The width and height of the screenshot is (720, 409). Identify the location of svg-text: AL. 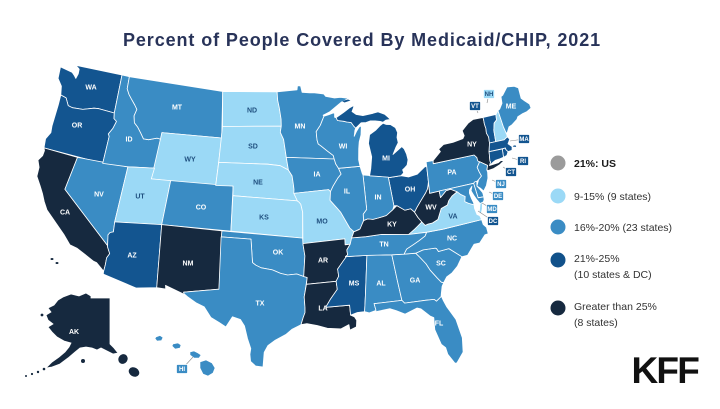
(381, 284).